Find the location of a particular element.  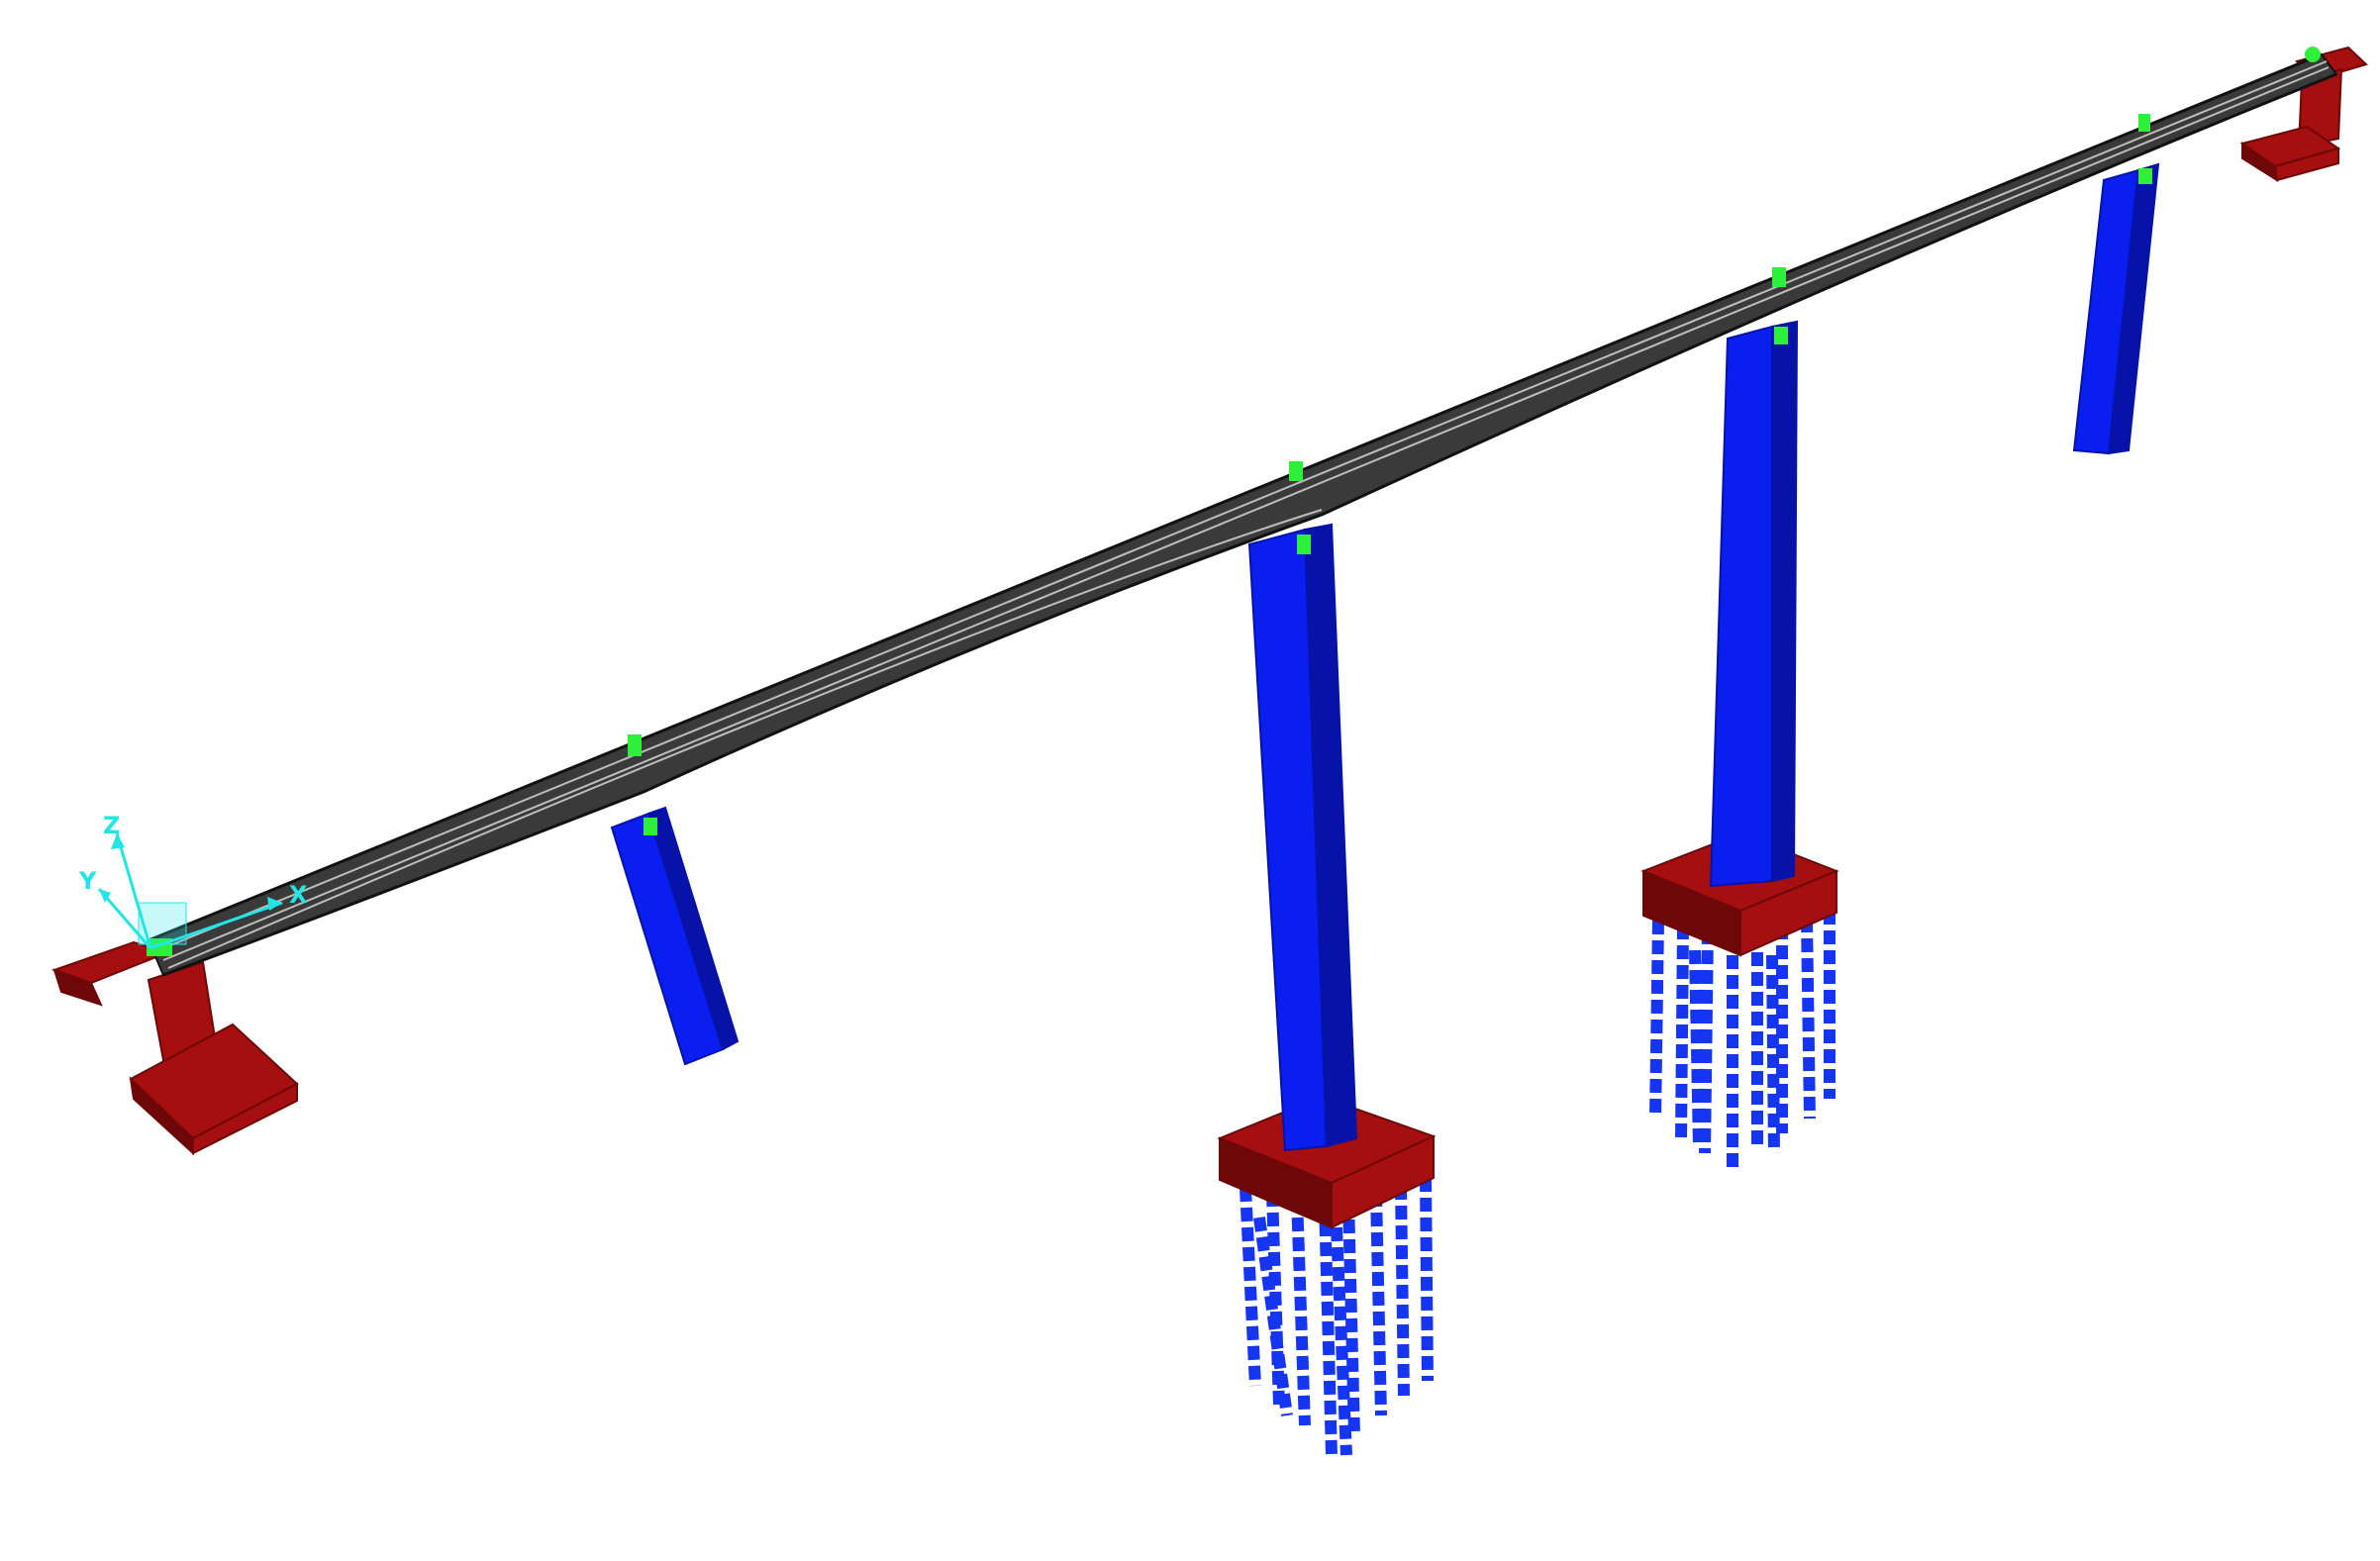

axis-x-line is located at coordinates (216, 925).